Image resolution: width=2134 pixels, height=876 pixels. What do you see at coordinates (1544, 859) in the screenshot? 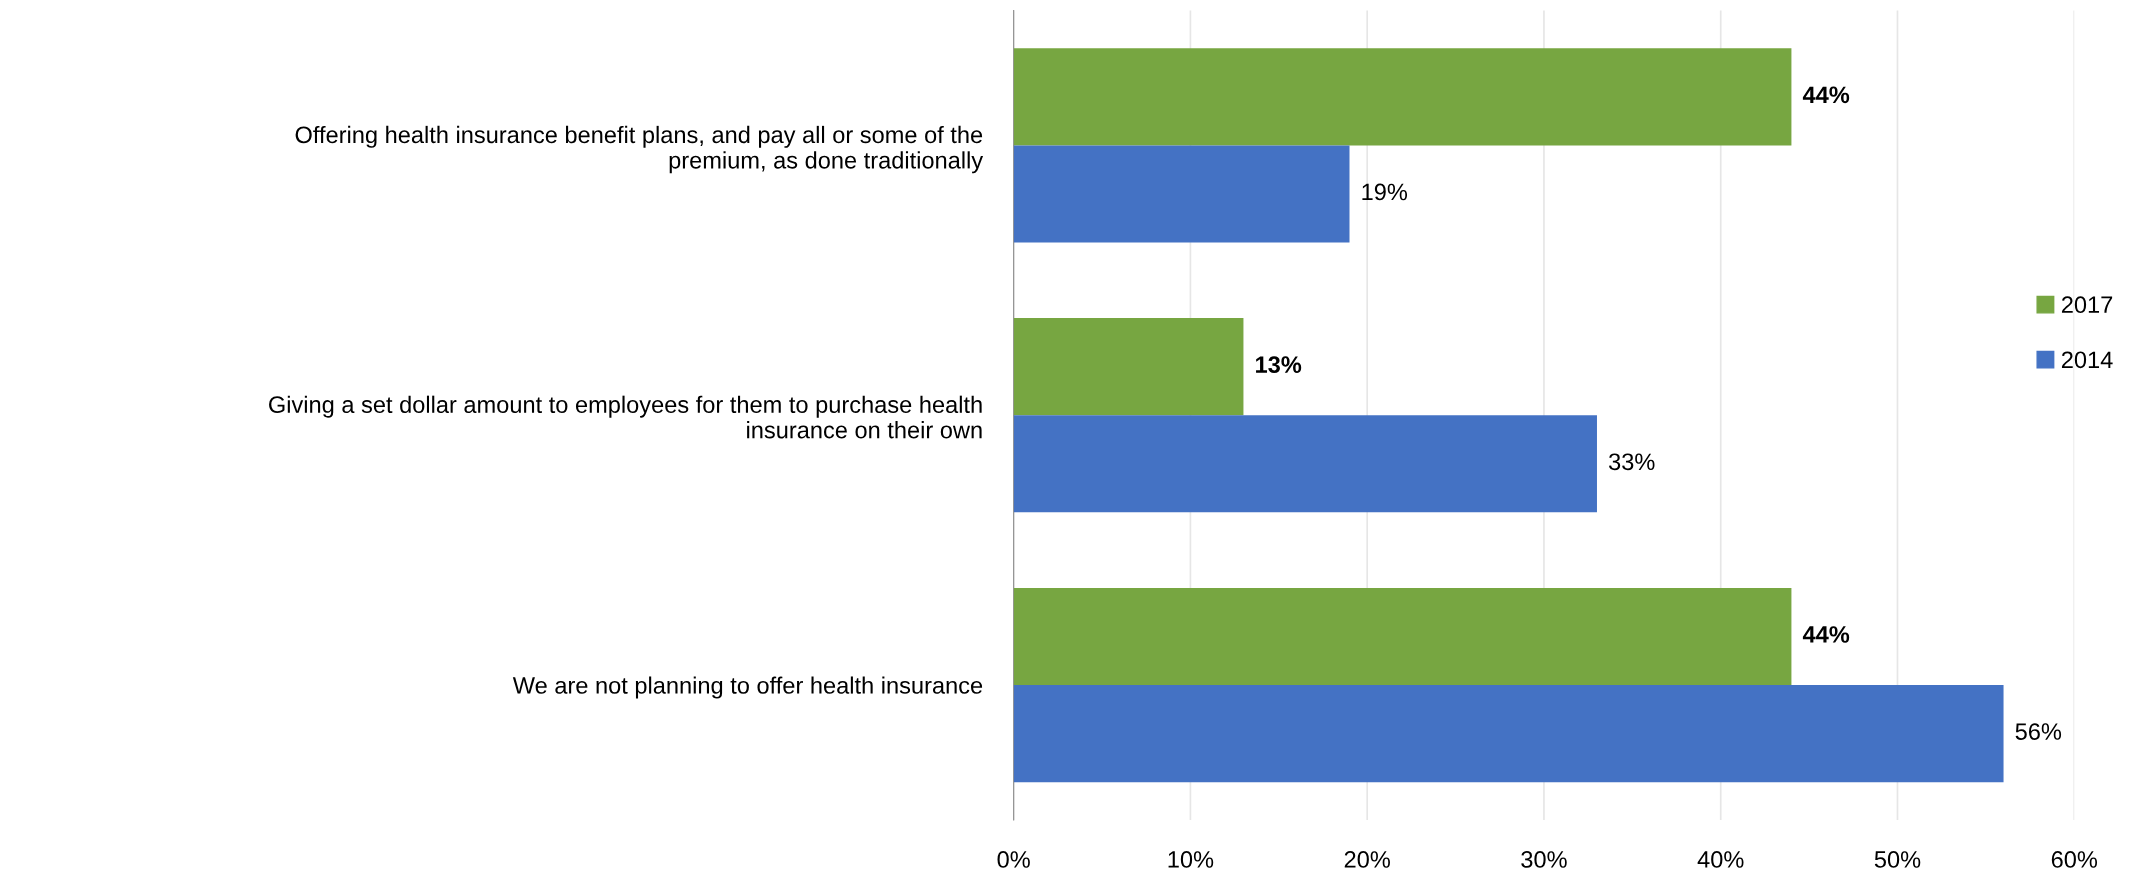
I see `x-tick-label: 30%` at bounding box center [1544, 859].